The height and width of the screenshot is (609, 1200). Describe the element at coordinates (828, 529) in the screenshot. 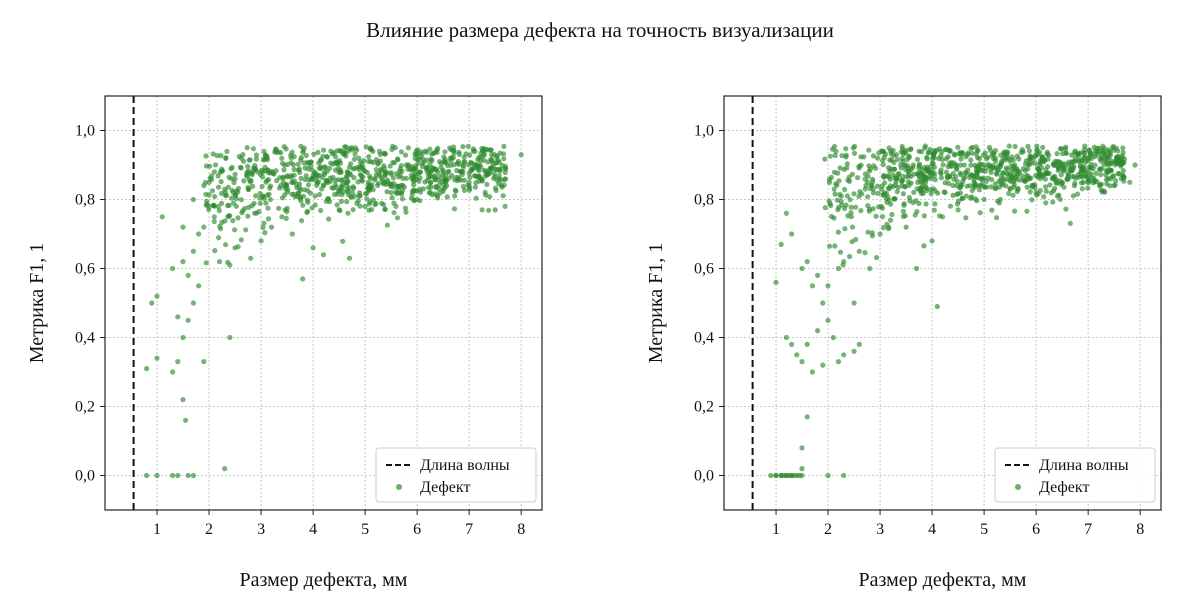

I see `x-tick-label: 2` at that location.